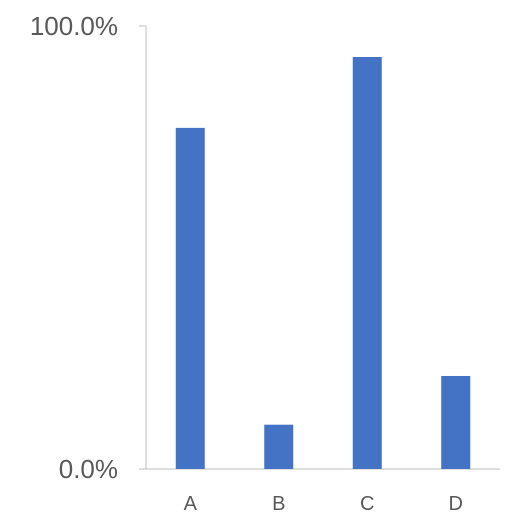  What do you see at coordinates (191, 504) in the screenshot?
I see `x-tick-label-a: A` at bounding box center [191, 504].